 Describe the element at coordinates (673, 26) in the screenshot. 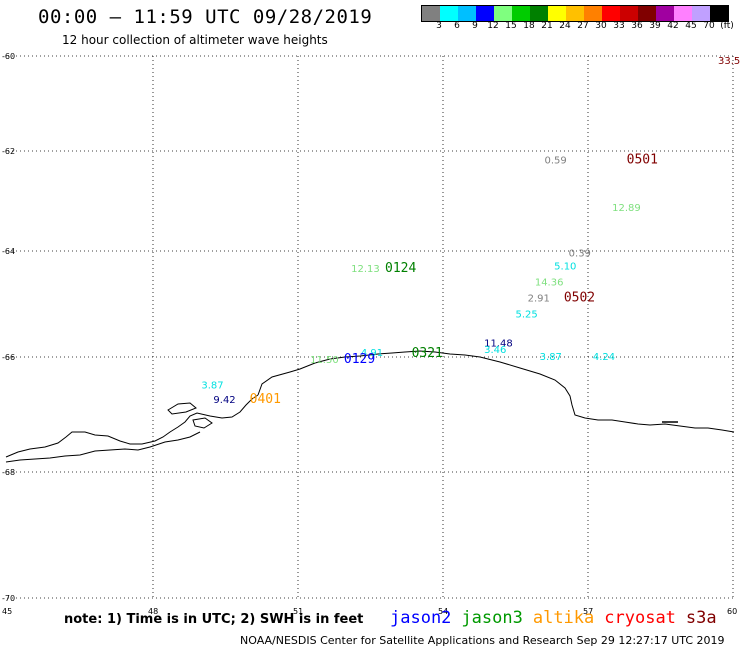

I see `colorbar-label: 42` at that location.